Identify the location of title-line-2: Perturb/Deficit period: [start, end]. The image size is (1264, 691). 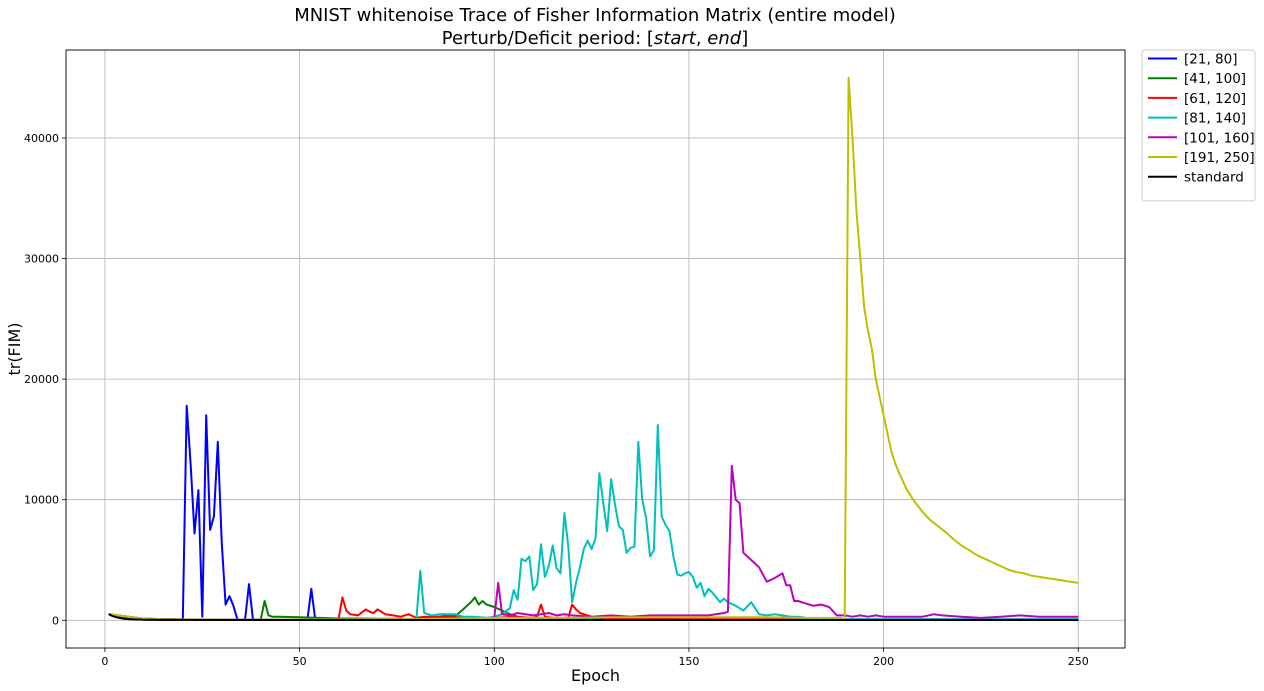
(595, 38).